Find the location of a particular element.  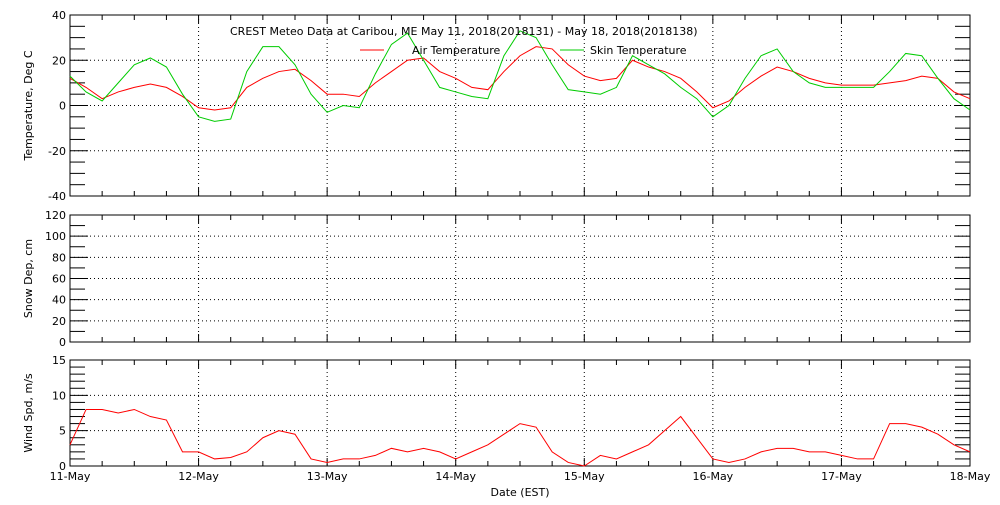

x-tick-label: 17-May is located at coordinates (841, 476).